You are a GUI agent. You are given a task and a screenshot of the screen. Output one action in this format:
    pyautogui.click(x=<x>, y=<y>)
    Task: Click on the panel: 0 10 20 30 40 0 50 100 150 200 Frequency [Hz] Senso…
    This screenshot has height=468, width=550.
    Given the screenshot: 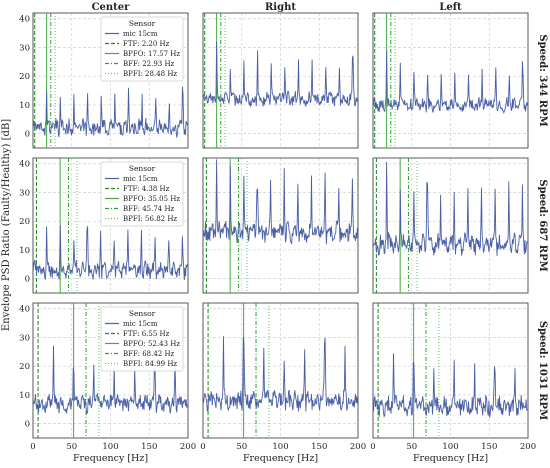 What is the action you would take?
    pyautogui.click(x=107, y=383)
    